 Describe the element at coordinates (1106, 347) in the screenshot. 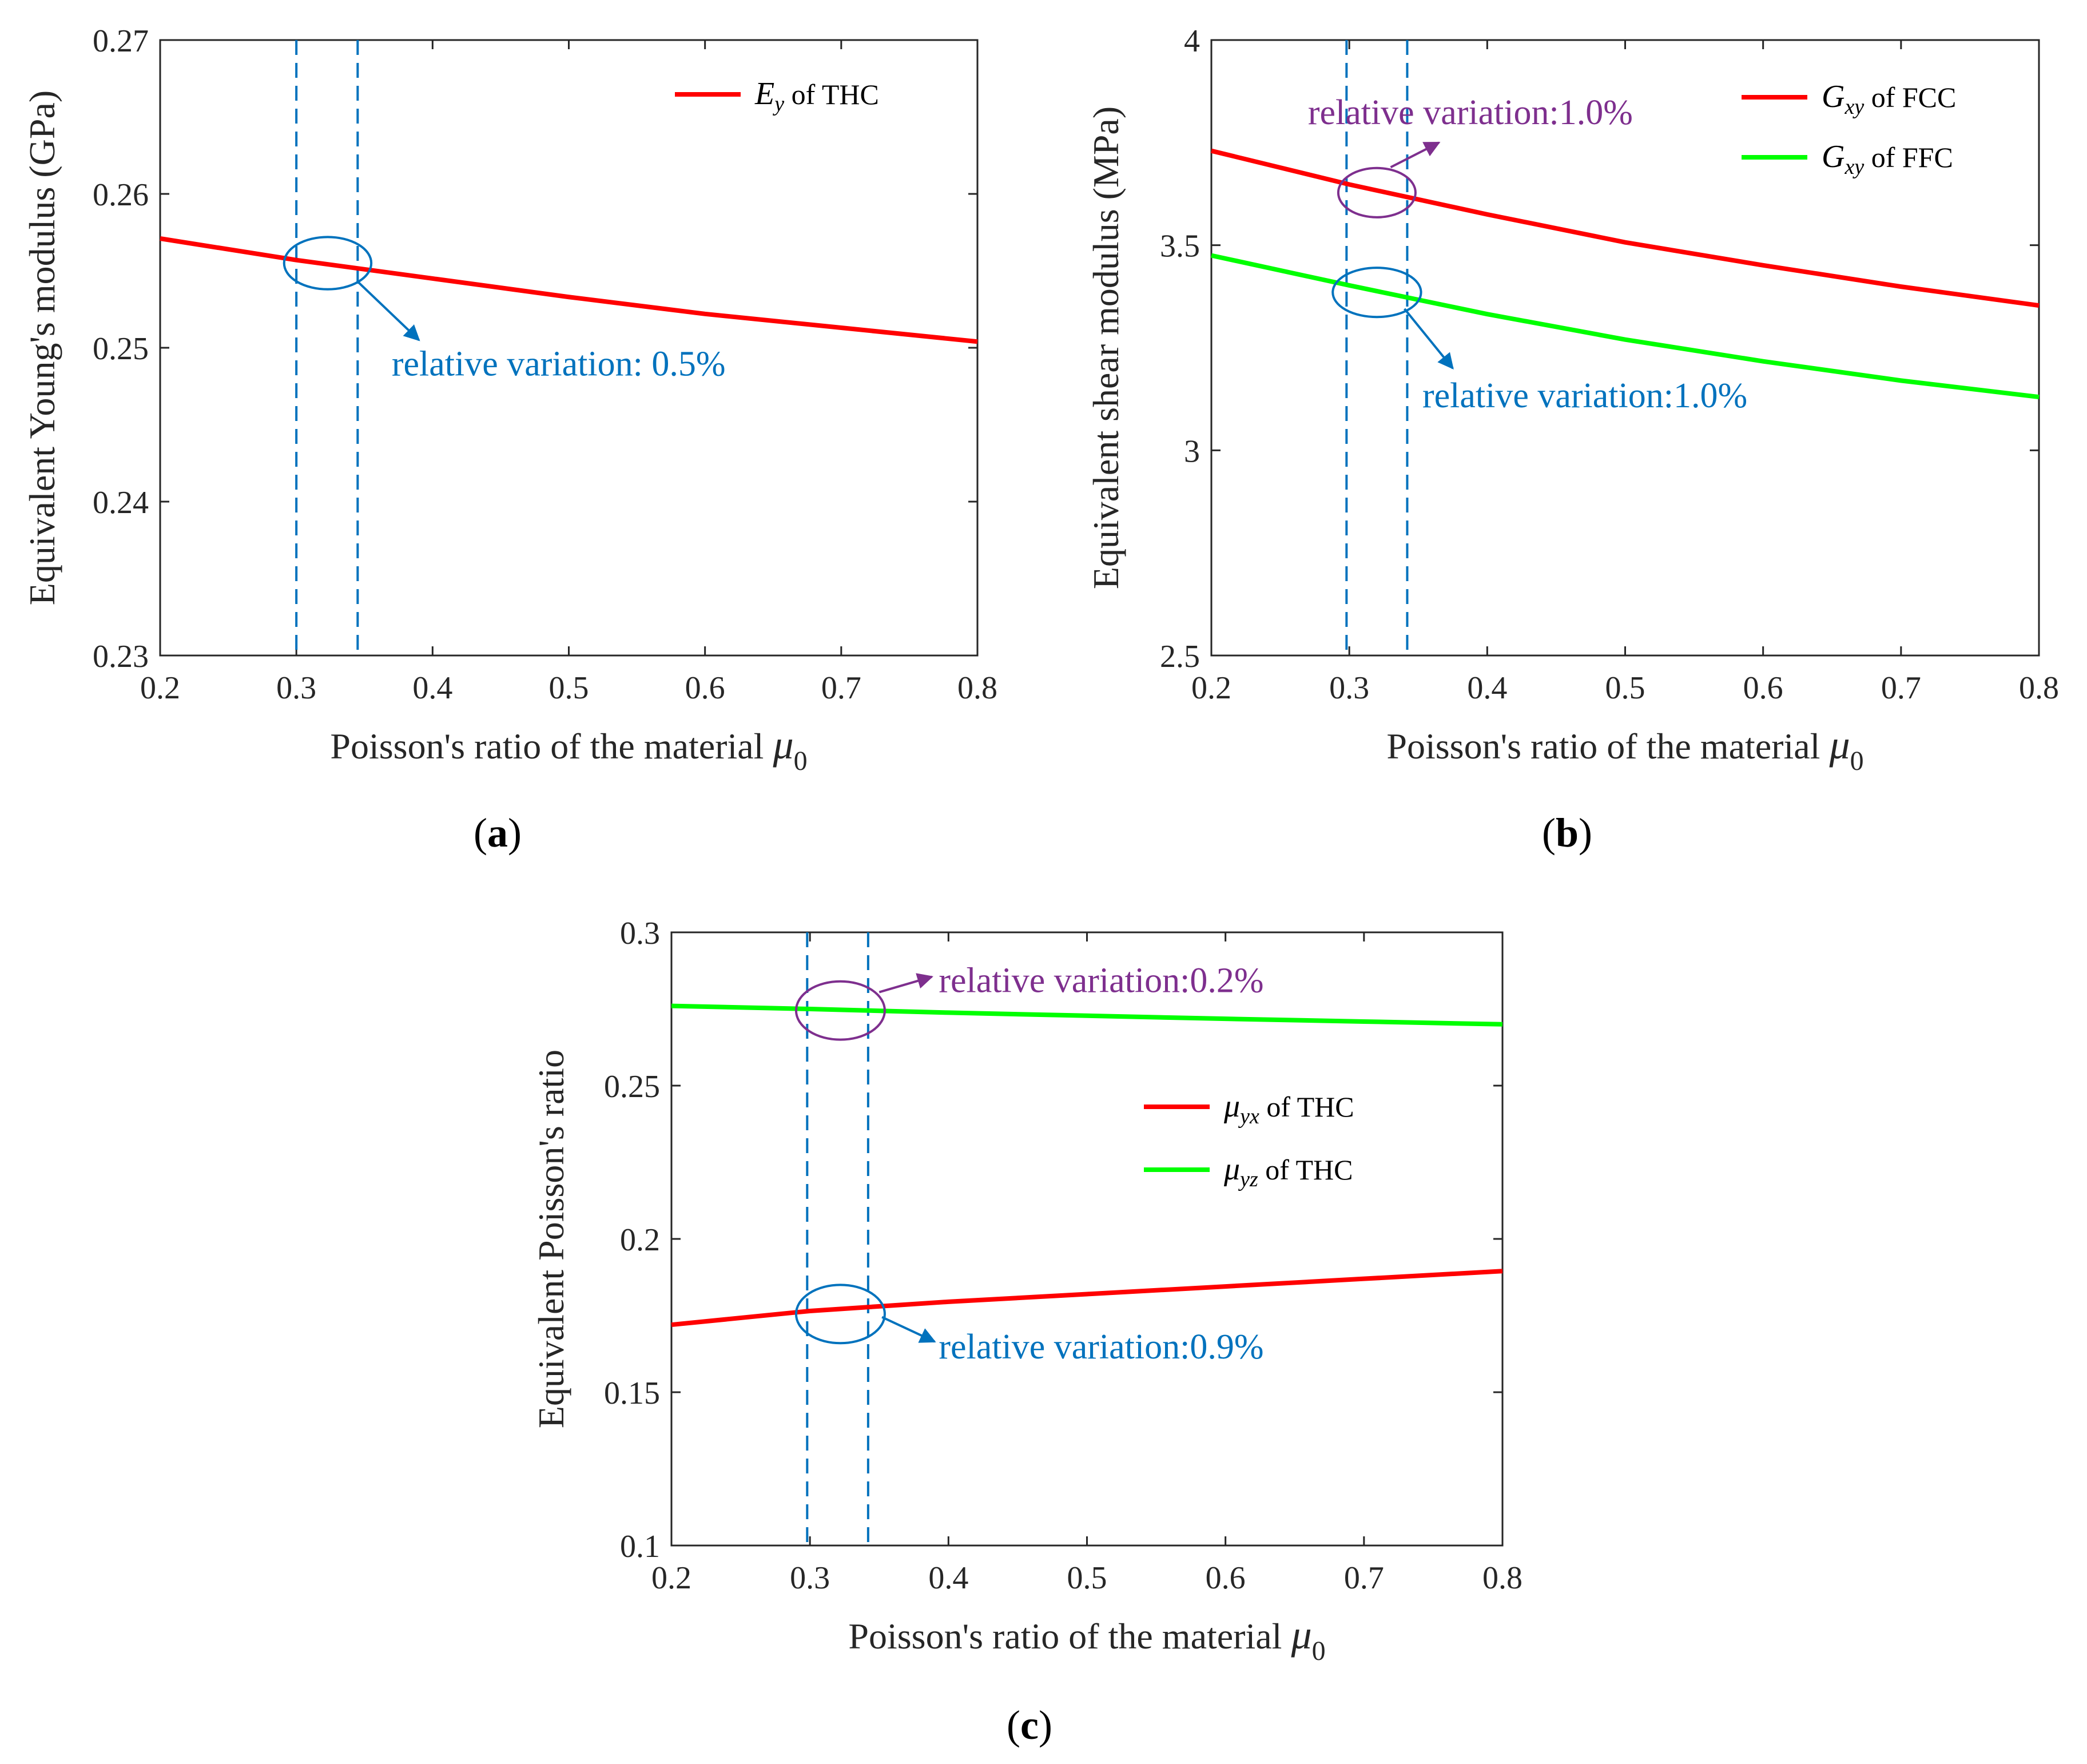

I see `y-axis-label: Equivalent shear modulus (MPa)` at that location.